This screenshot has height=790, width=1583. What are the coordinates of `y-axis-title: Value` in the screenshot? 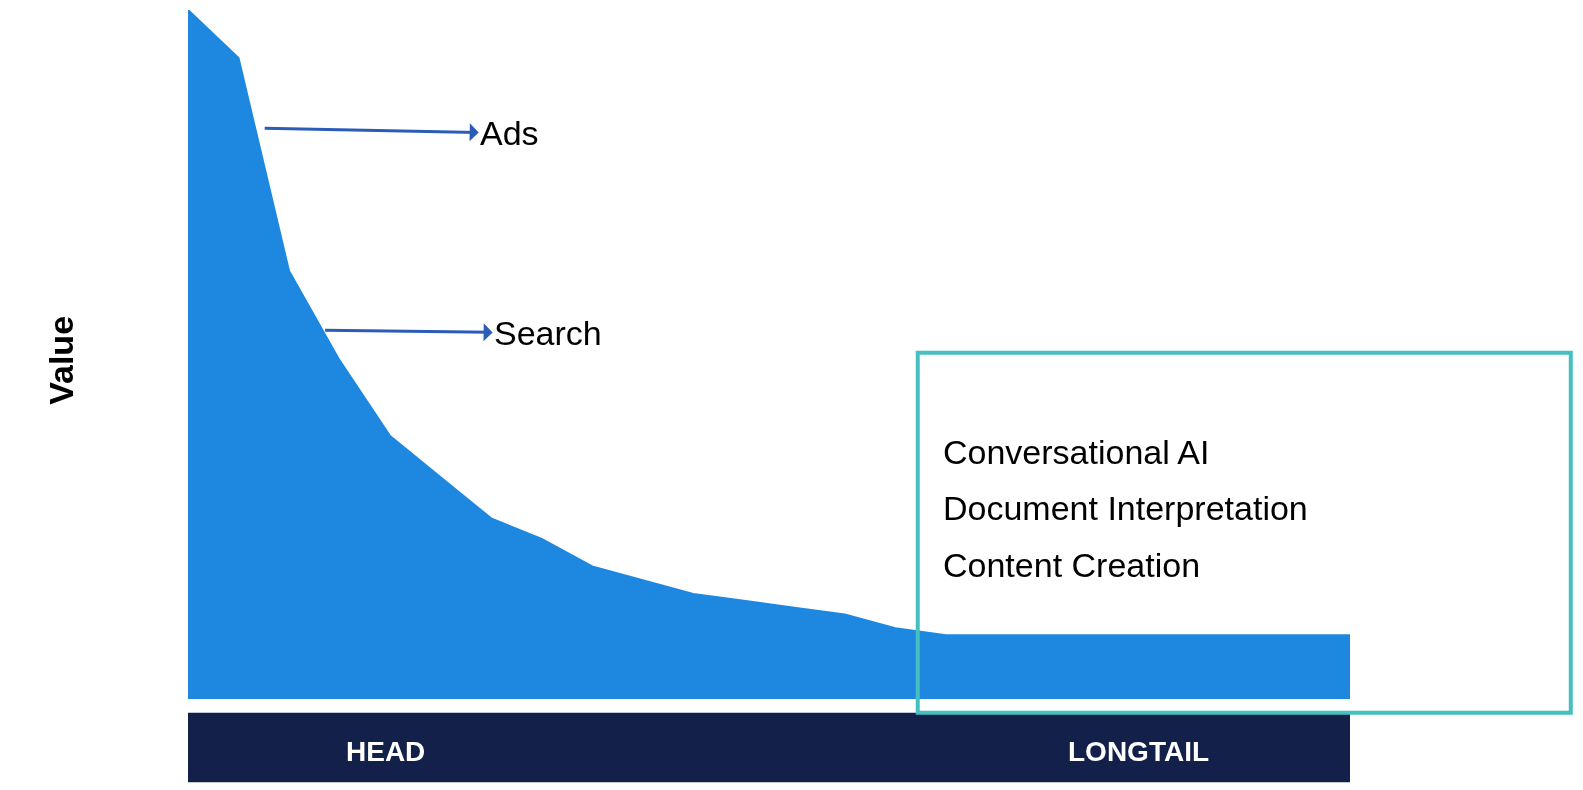 It's located at (61, 360).